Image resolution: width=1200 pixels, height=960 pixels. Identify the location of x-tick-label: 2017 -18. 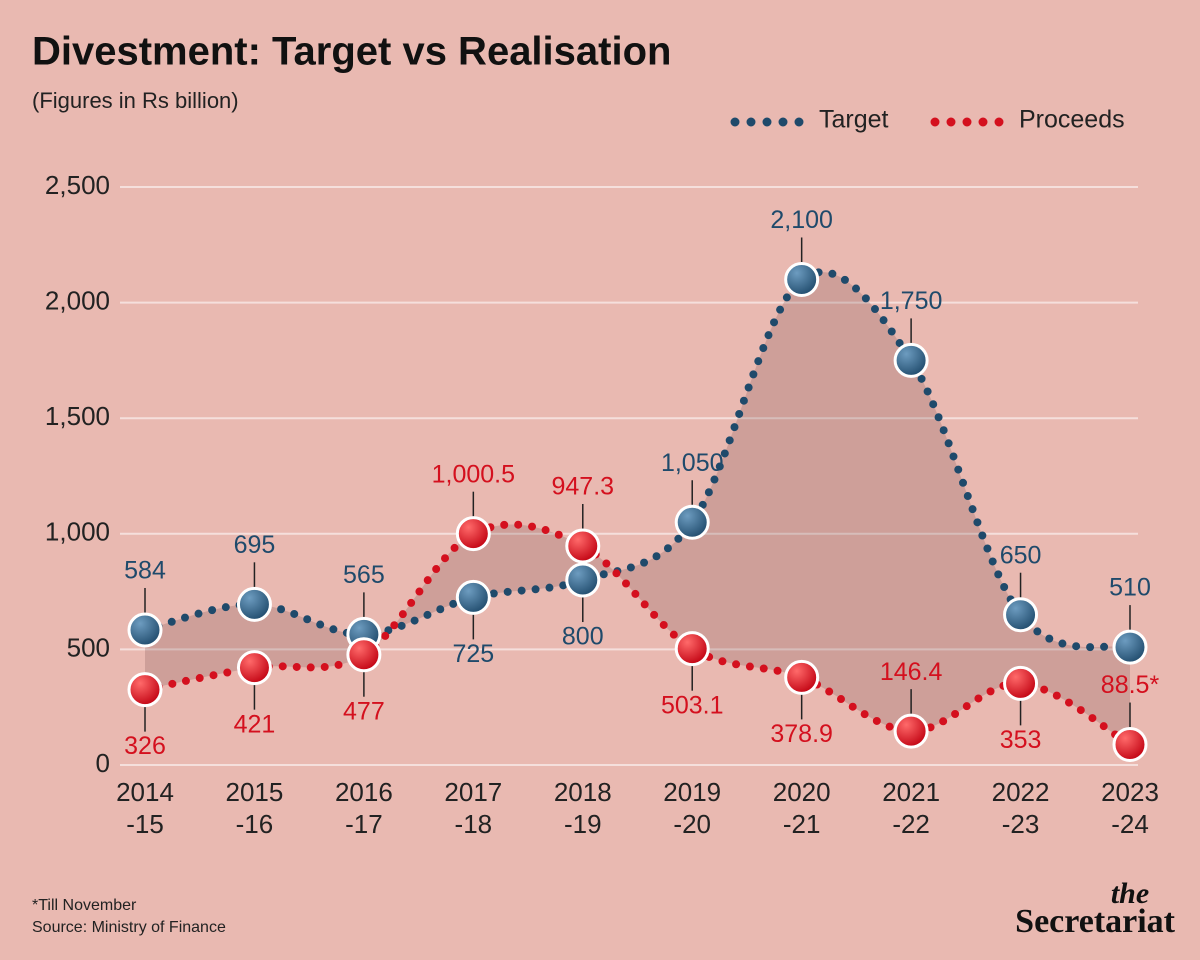
(473, 808).